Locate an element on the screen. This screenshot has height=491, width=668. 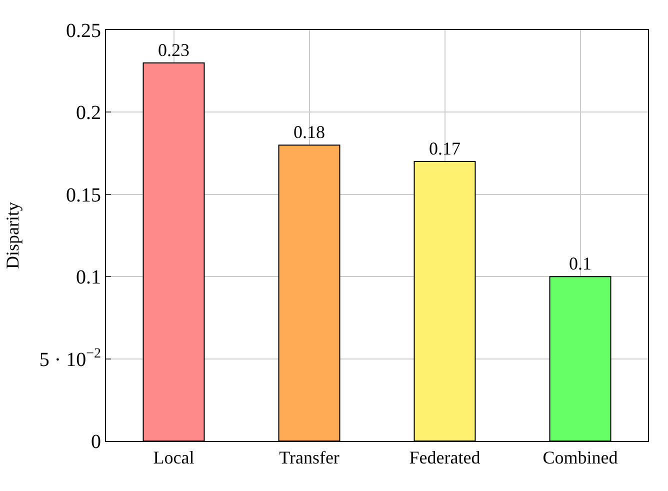
y-axis-title: Disparity is located at coordinates (12, 235).